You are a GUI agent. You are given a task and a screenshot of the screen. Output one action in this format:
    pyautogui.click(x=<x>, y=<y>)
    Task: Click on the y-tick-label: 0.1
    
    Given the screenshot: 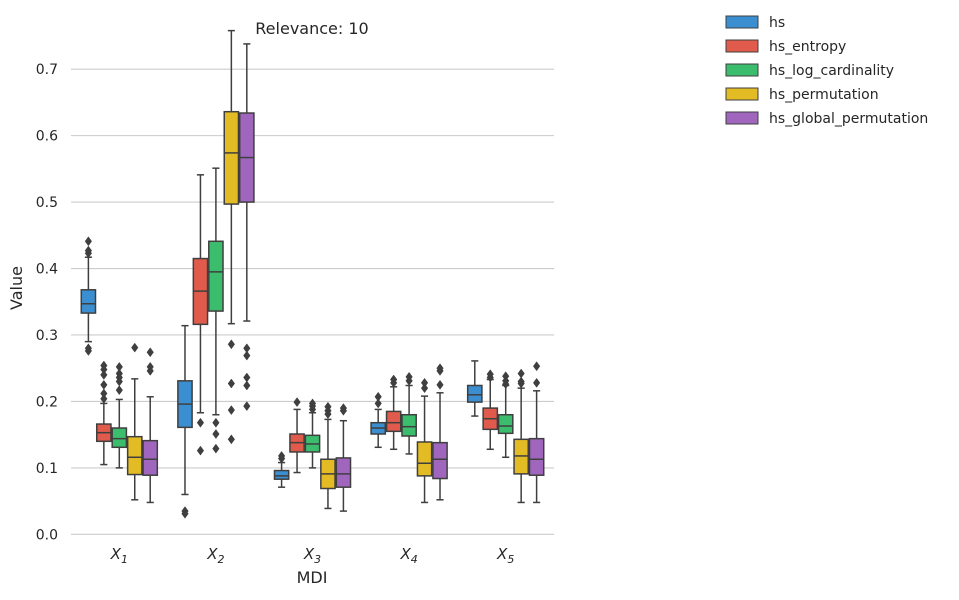 What is the action you would take?
    pyautogui.click(x=47, y=469)
    